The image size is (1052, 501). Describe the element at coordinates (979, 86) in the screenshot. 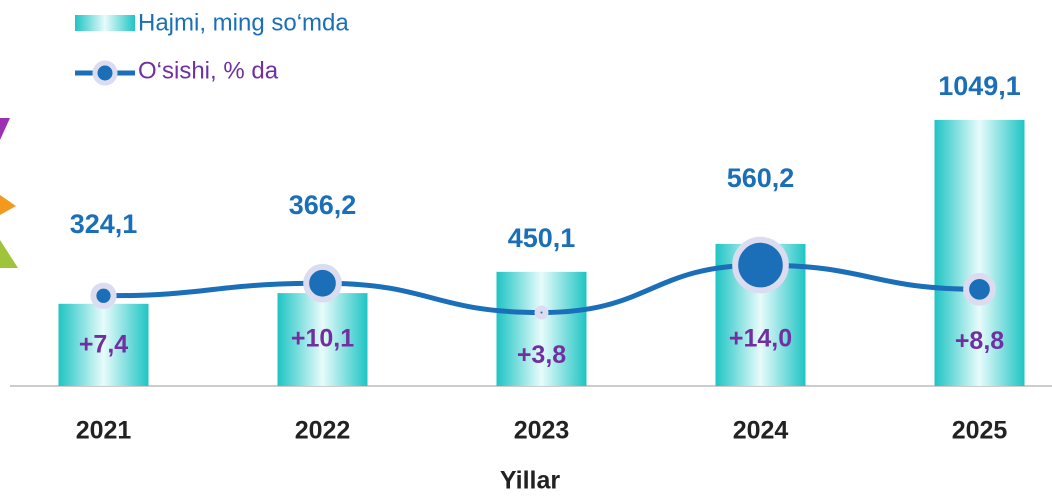

I see `bar-value-label: 1049,1` at that location.